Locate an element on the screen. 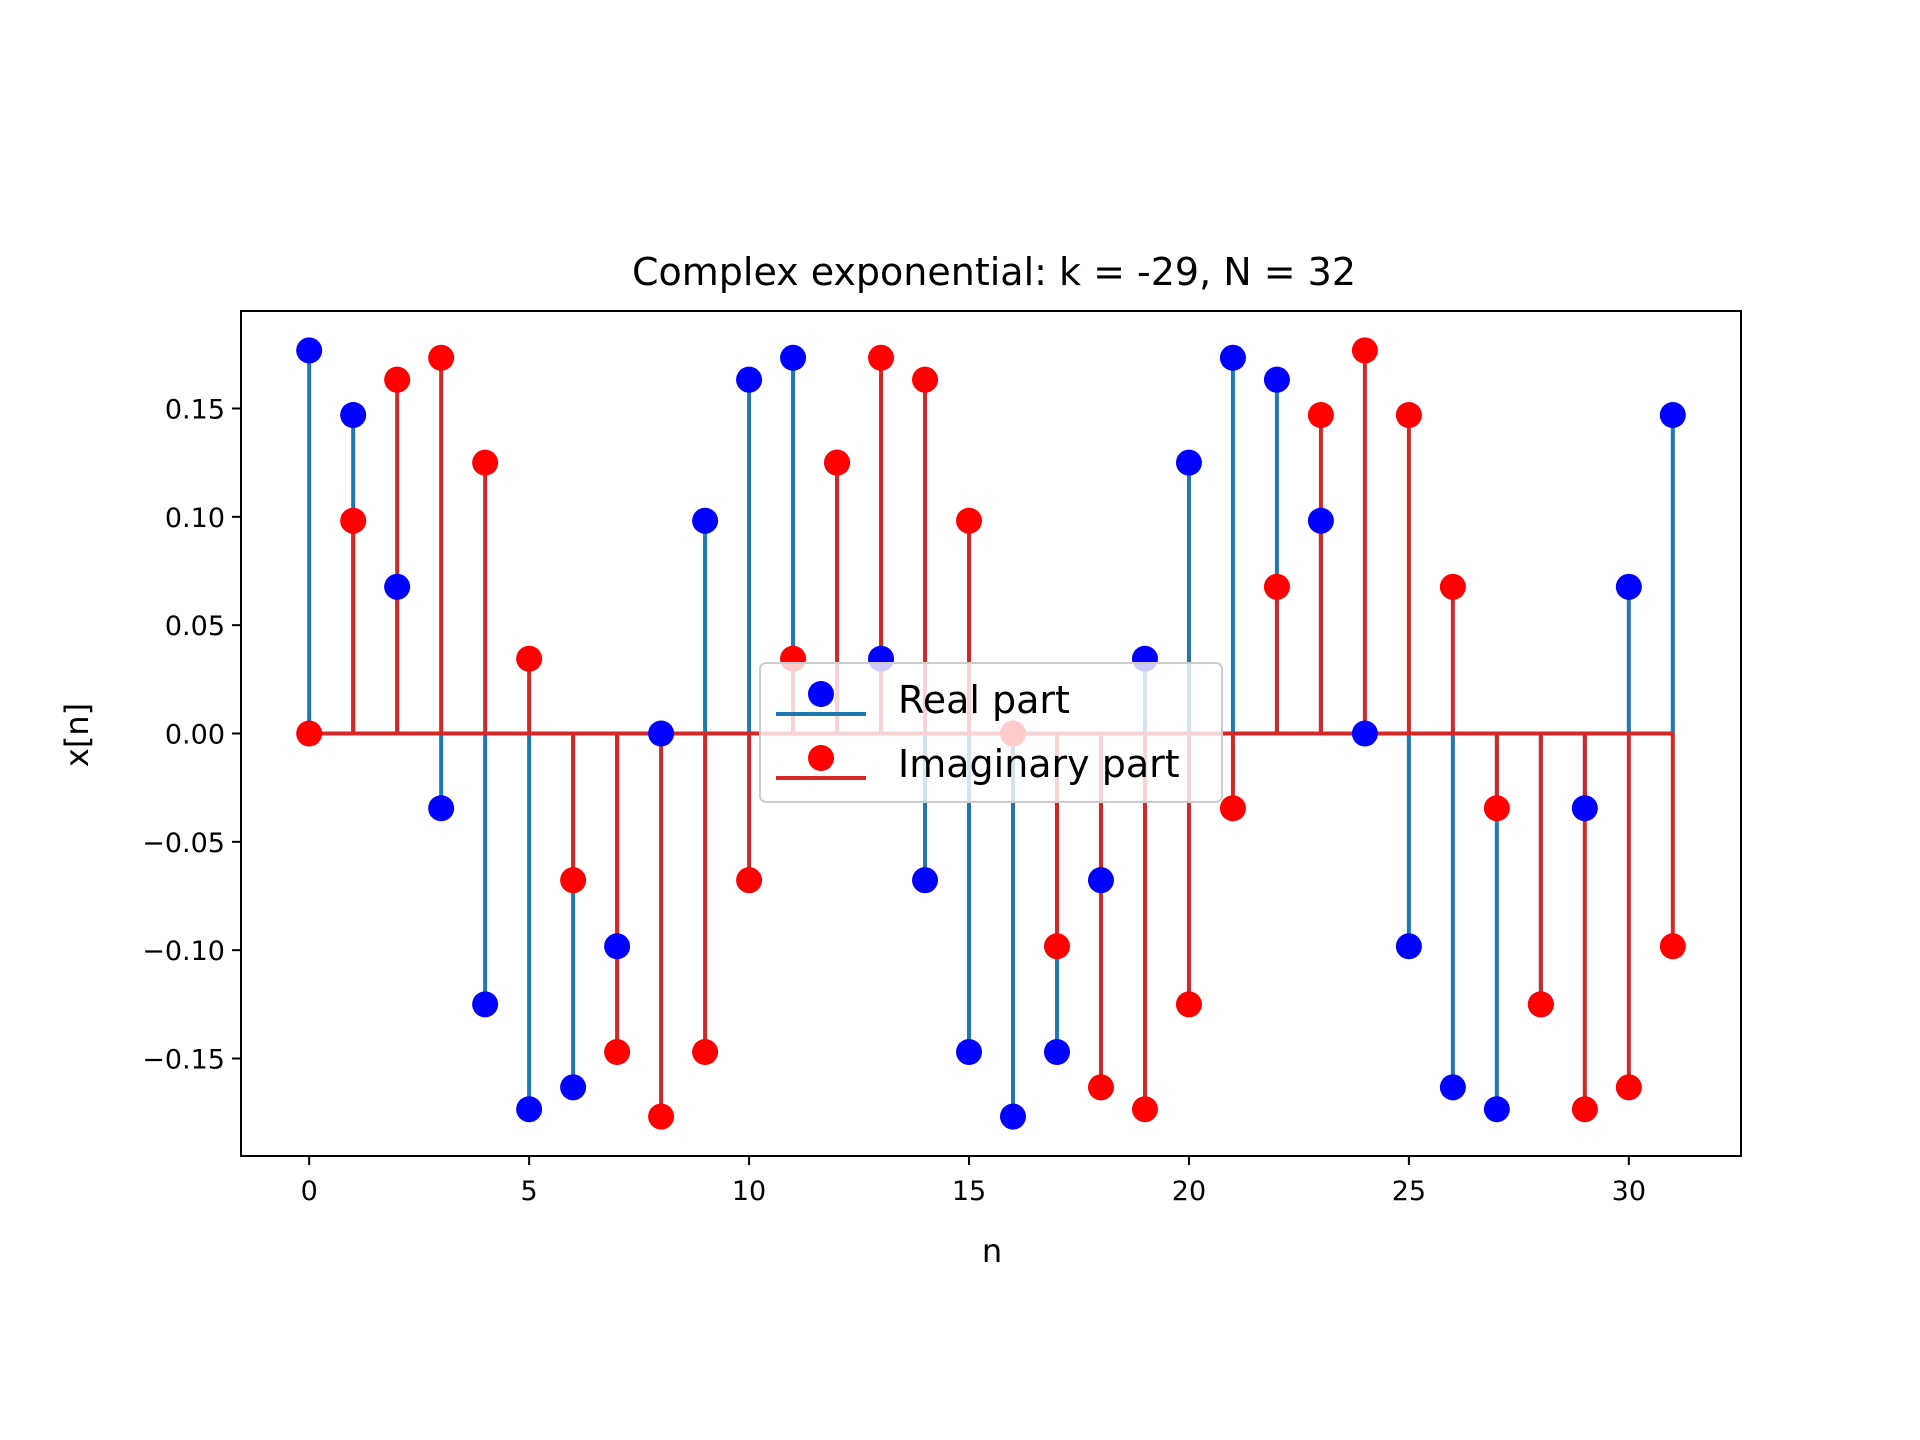 The image size is (1920, 1440). x-tick-label-30: 30 is located at coordinates (1629, 1191).